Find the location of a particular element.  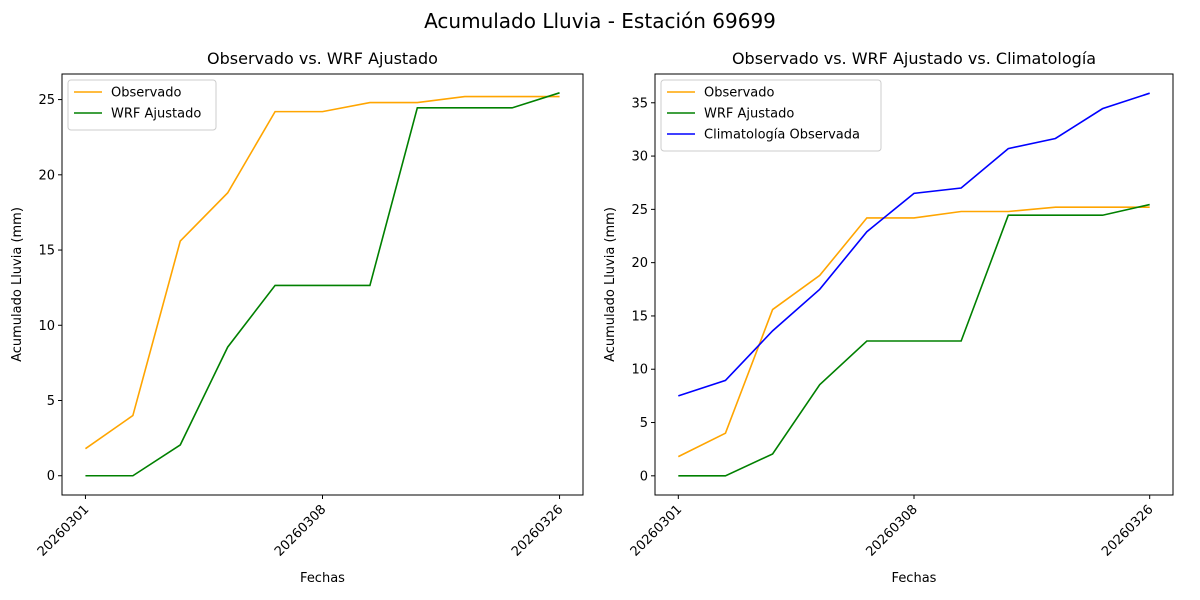

y-tick-label: 35 is located at coordinates (639, 103).